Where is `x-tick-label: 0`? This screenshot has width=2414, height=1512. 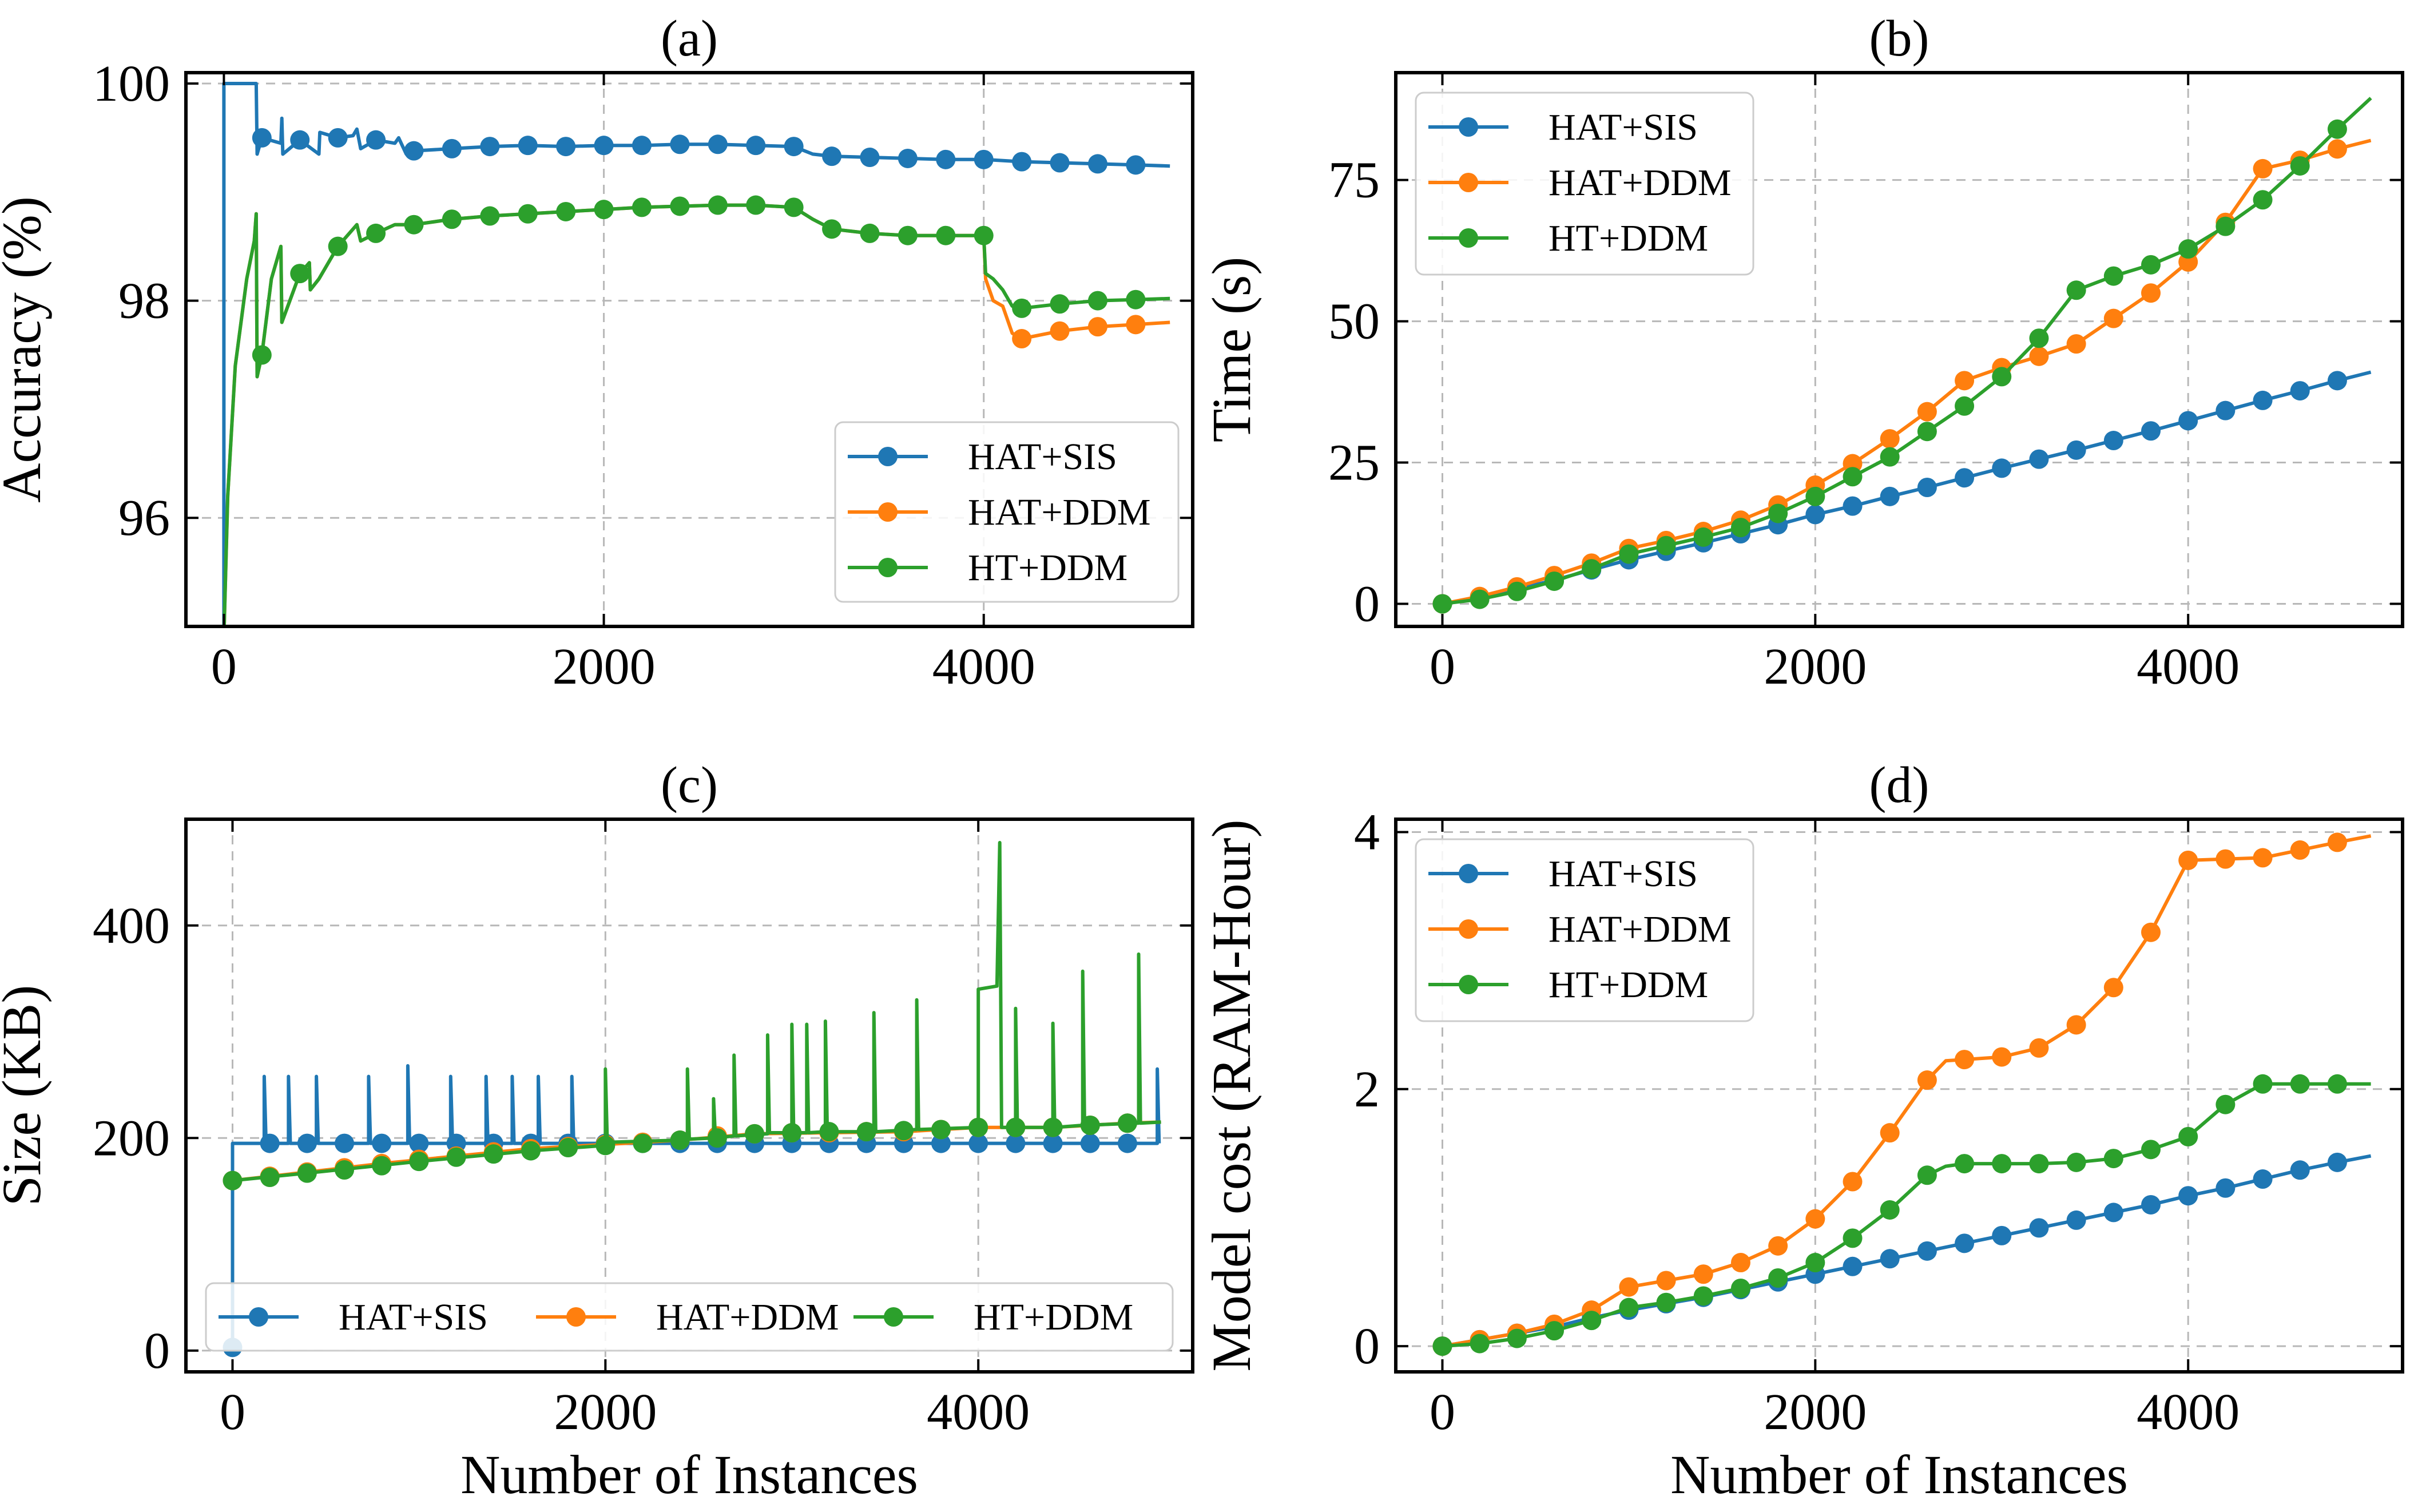
x-tick-label: 0 is located at coordinates (232, 1412).